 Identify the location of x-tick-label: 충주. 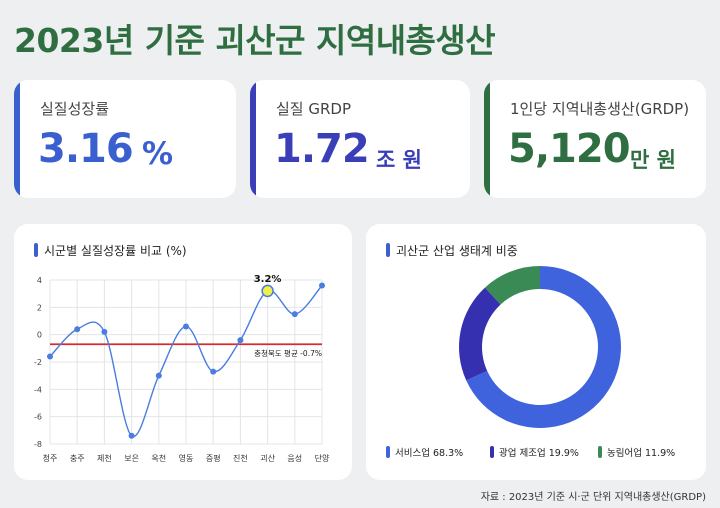
(77, 458).